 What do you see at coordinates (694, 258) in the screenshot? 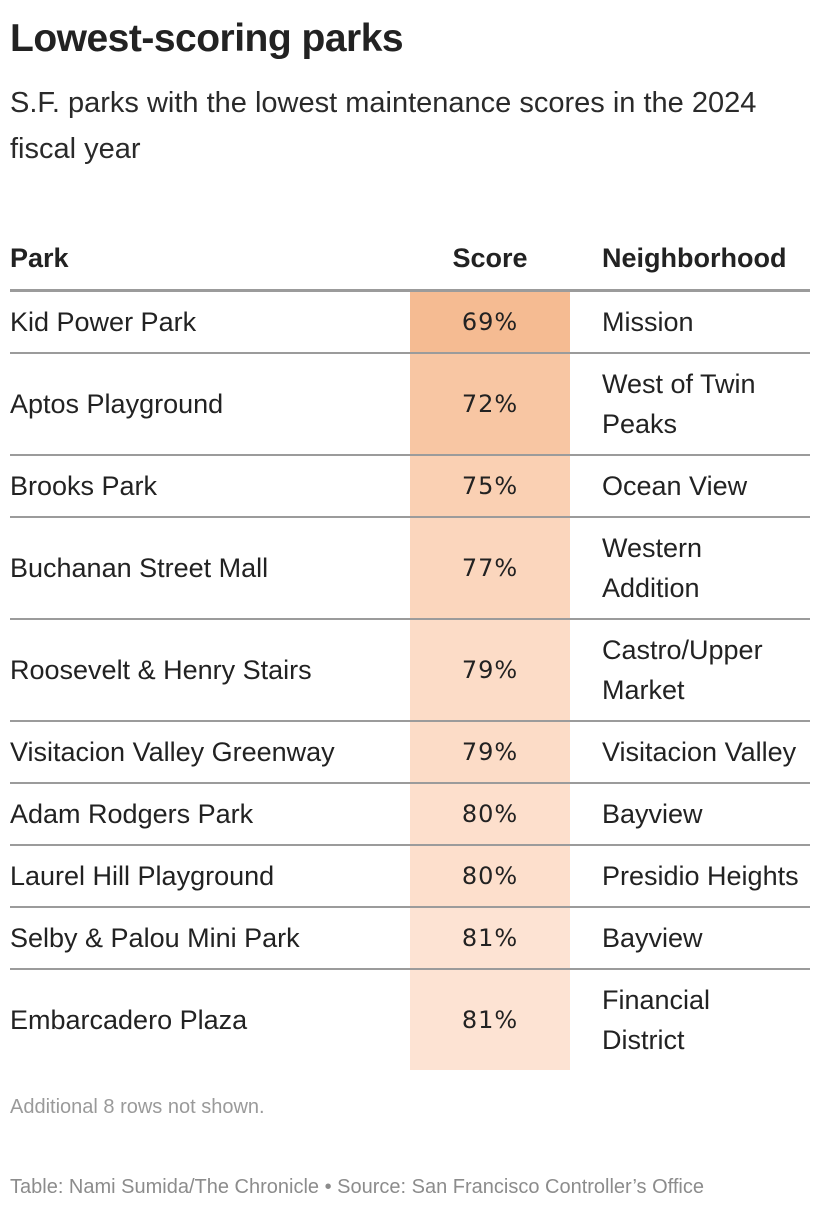
I see `column-header-neighborhood: Neighborhood` at bounding box center [694, 258].